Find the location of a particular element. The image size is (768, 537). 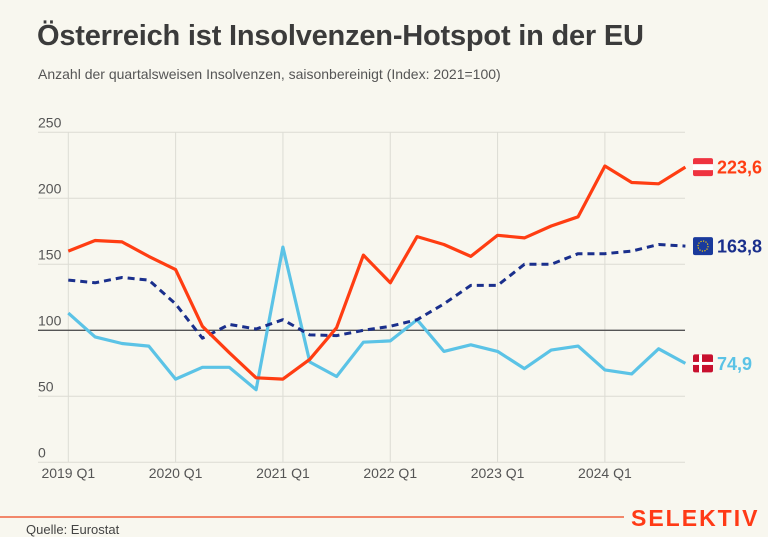

x-tick-label: 2023 Q1 is located at coordinates (498, 473).